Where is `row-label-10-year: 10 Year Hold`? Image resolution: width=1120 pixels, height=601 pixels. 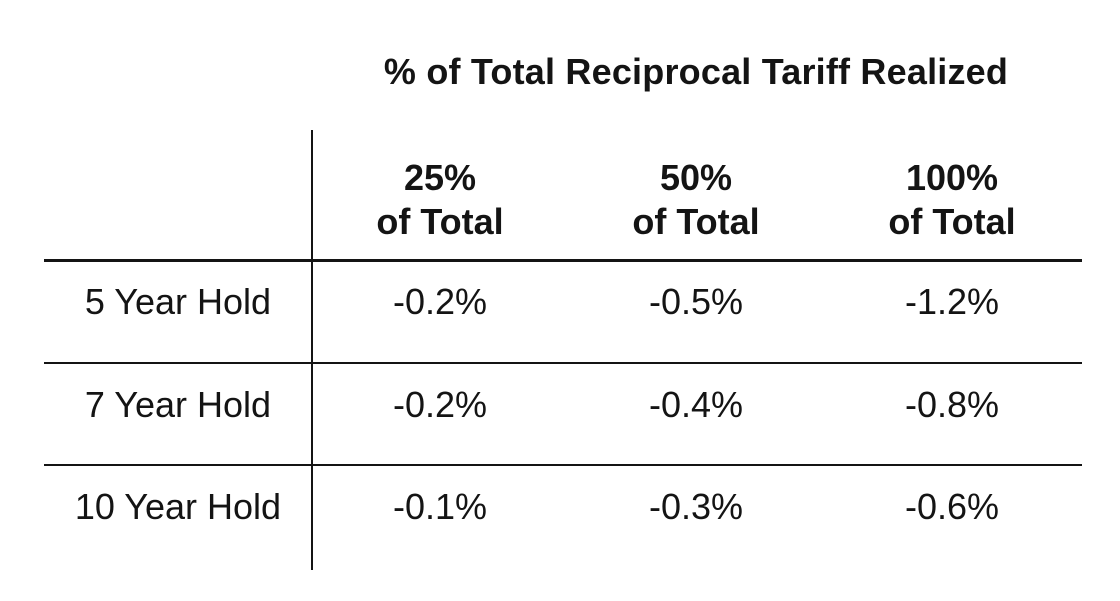
row-label-10-year: 10 Year Hold is located at coordinates (178, 506).